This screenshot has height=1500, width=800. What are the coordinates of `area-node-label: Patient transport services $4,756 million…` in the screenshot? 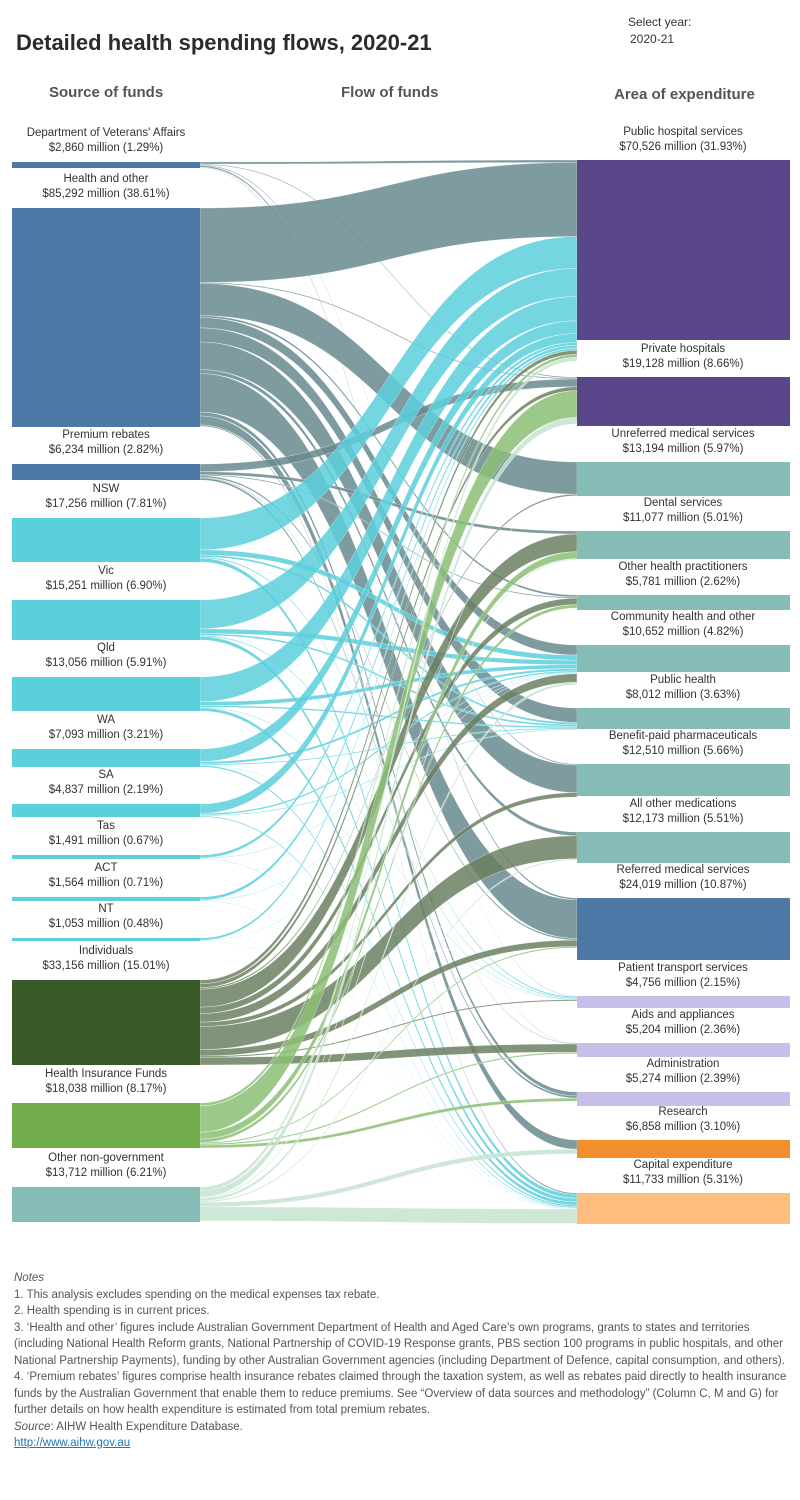 It's located at (681, 976).